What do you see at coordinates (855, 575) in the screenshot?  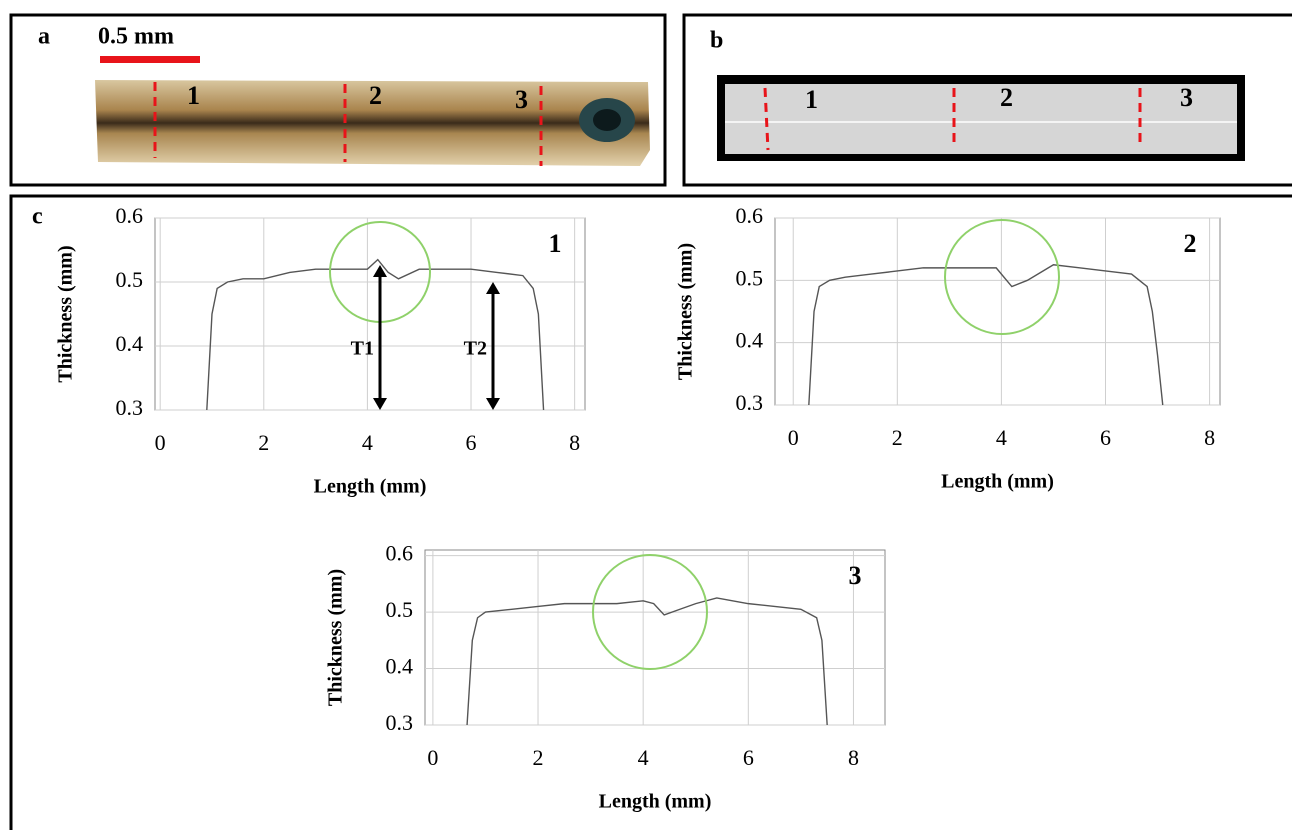 I see `chart-annotation: 3` at bounding box center [855, 575].